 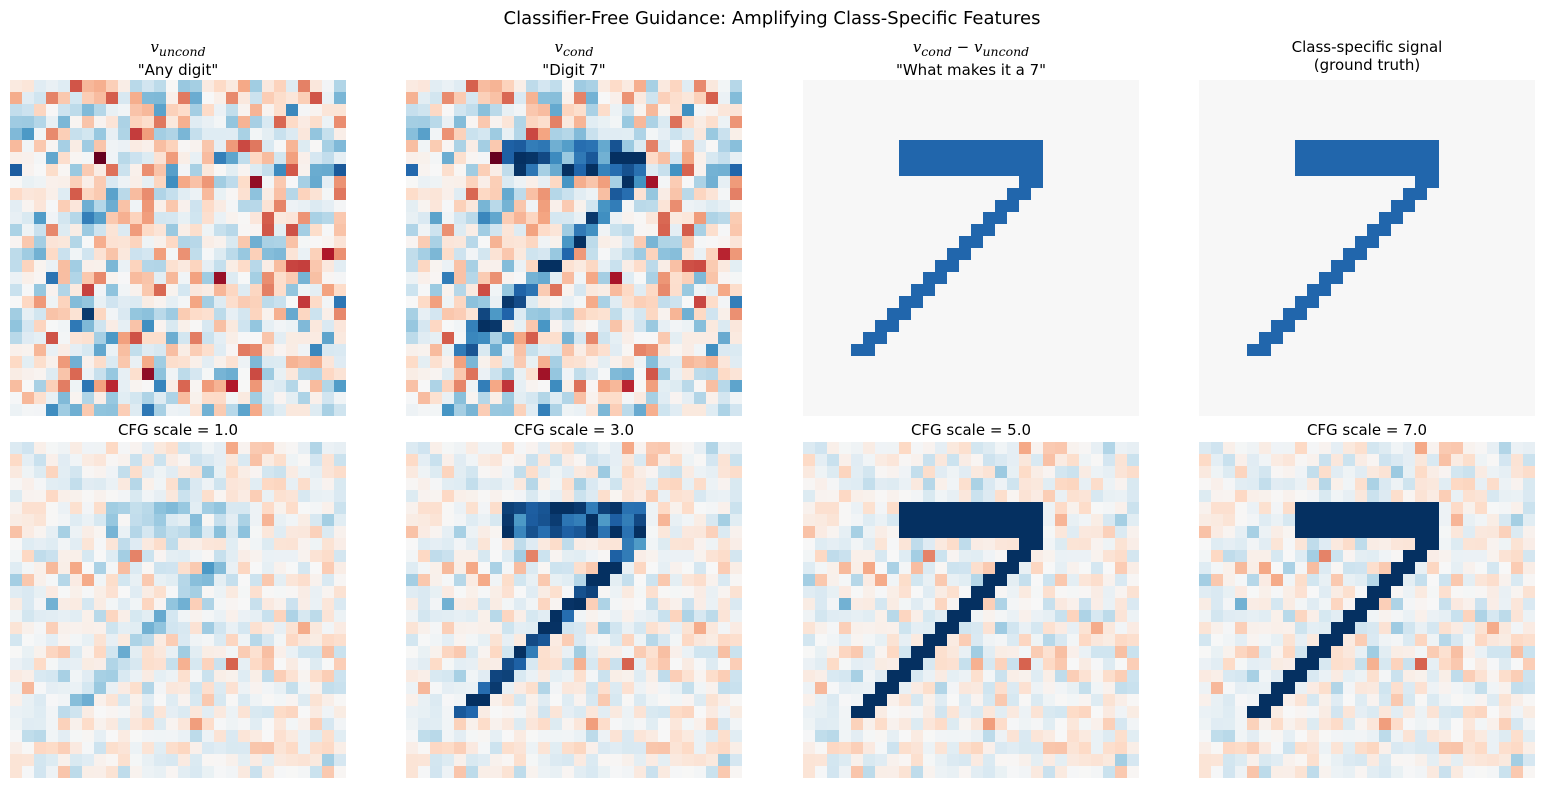 What do you see at coordinates (1367, 248) in the screenshot?
I see `heatmap-svg` at bounding box center [1367, 248].